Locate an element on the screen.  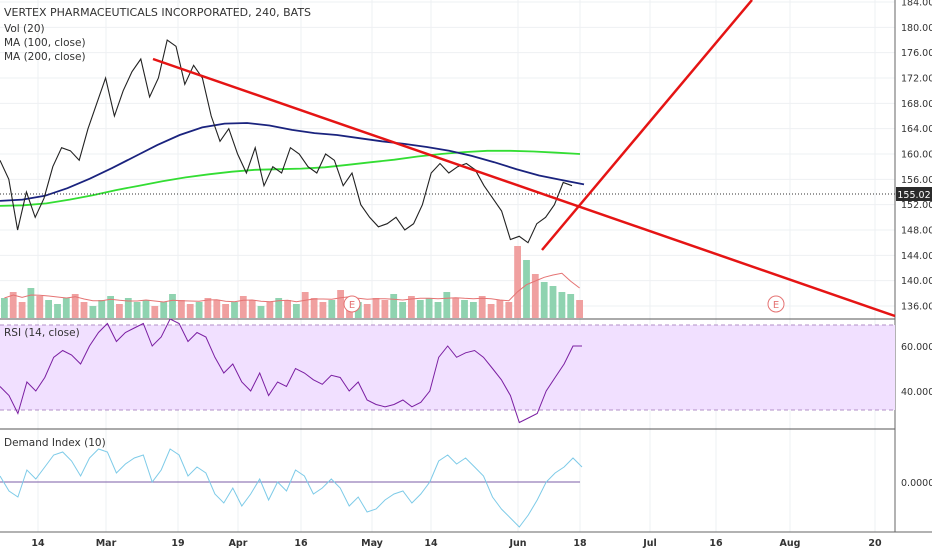
rsi-band is located at coordinates (447, 367).